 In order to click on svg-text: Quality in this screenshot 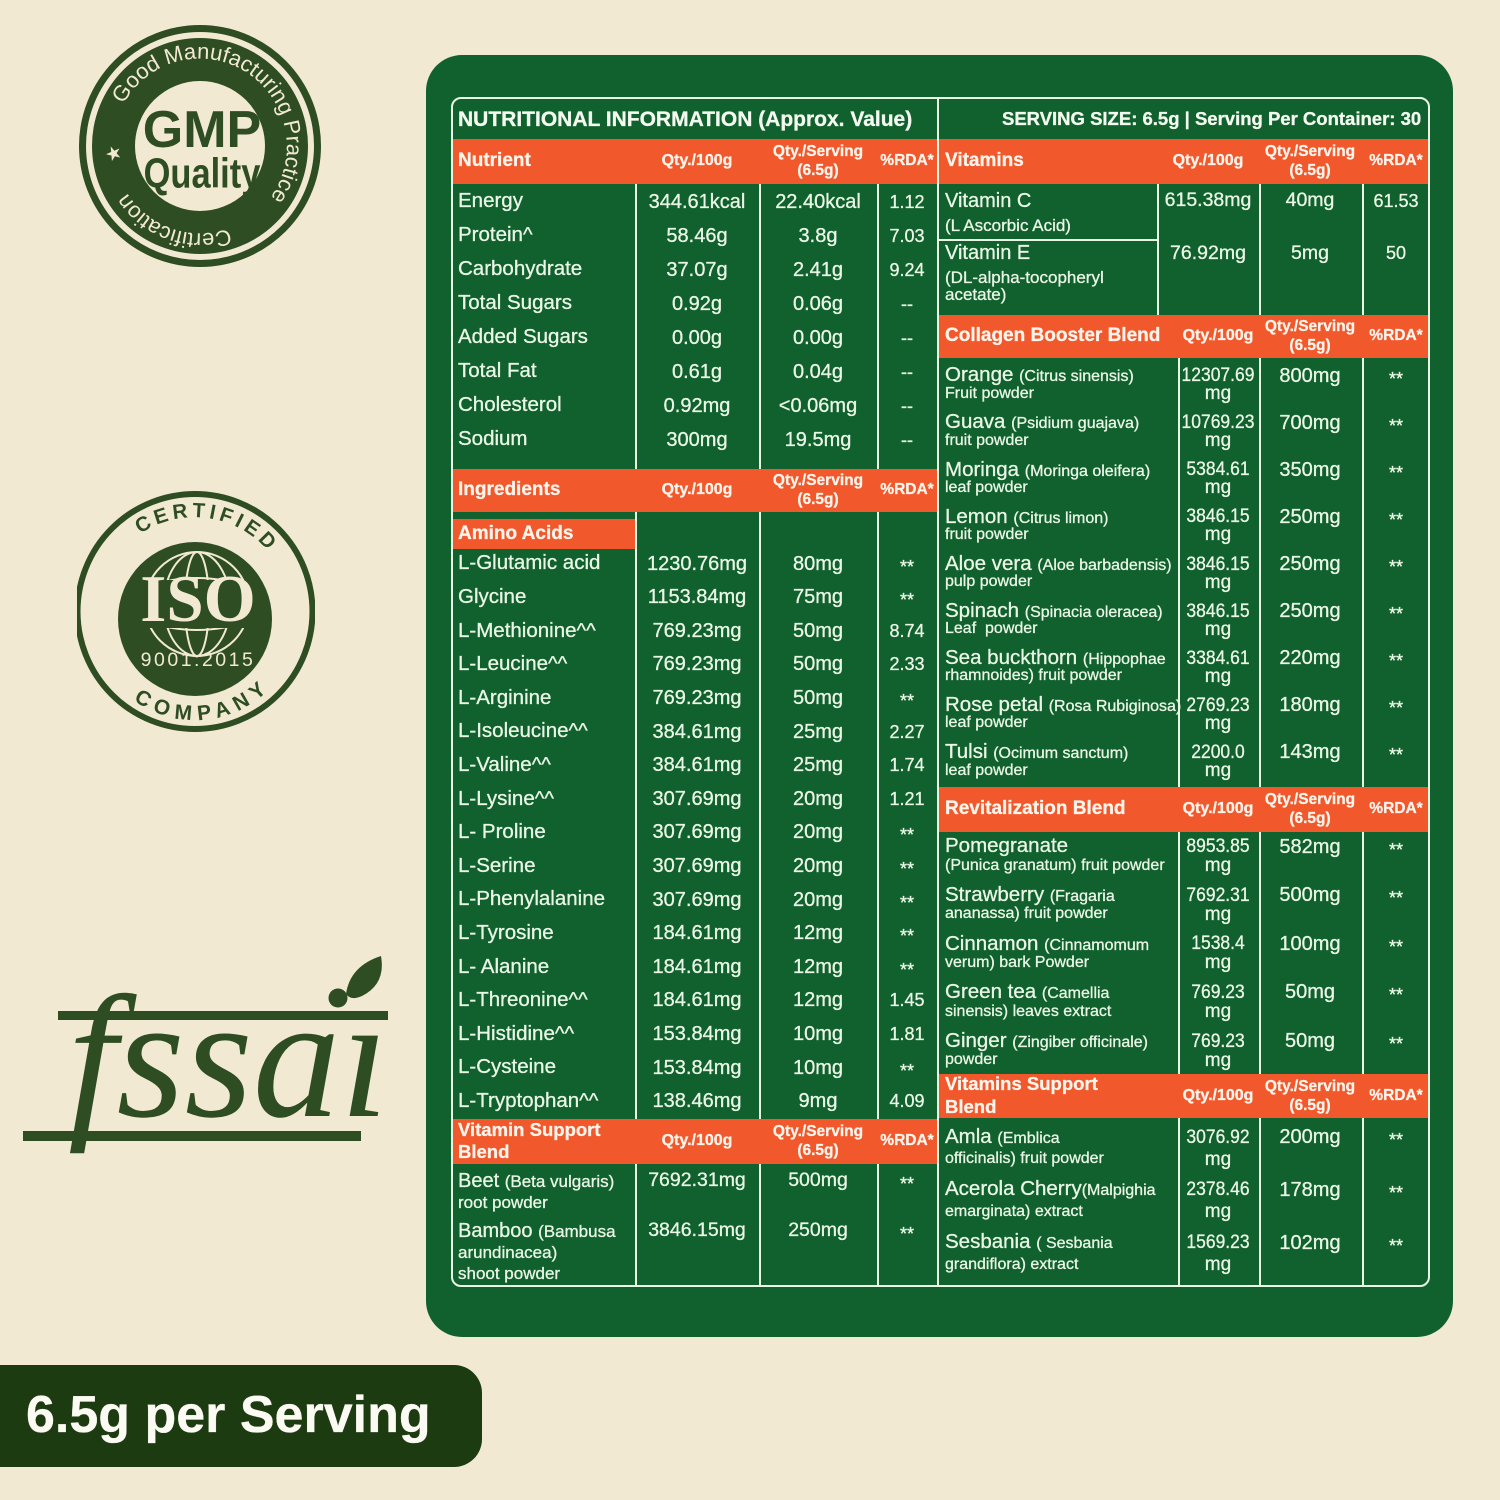, I will do `click(202, 173)`.